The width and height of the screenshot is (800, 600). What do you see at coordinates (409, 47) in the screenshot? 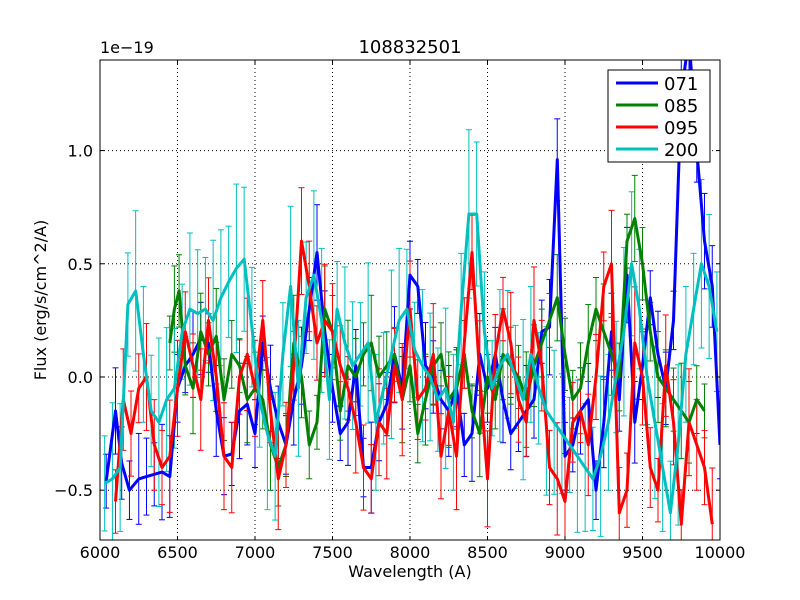
I see `chart-title: 108832501` at bounding box center [409, 47].